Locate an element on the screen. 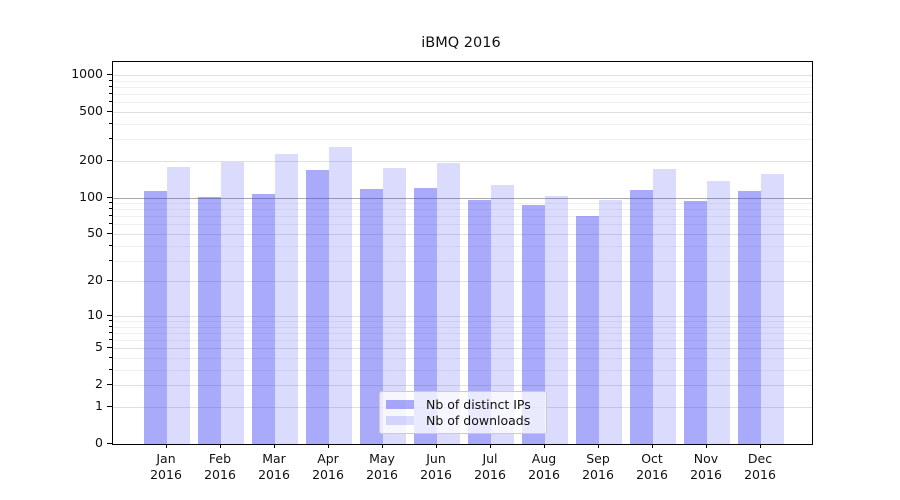 This screenshot has height=500, width=900. legend-item: Nb of distinct IPs is located at coordinates (461, 404).